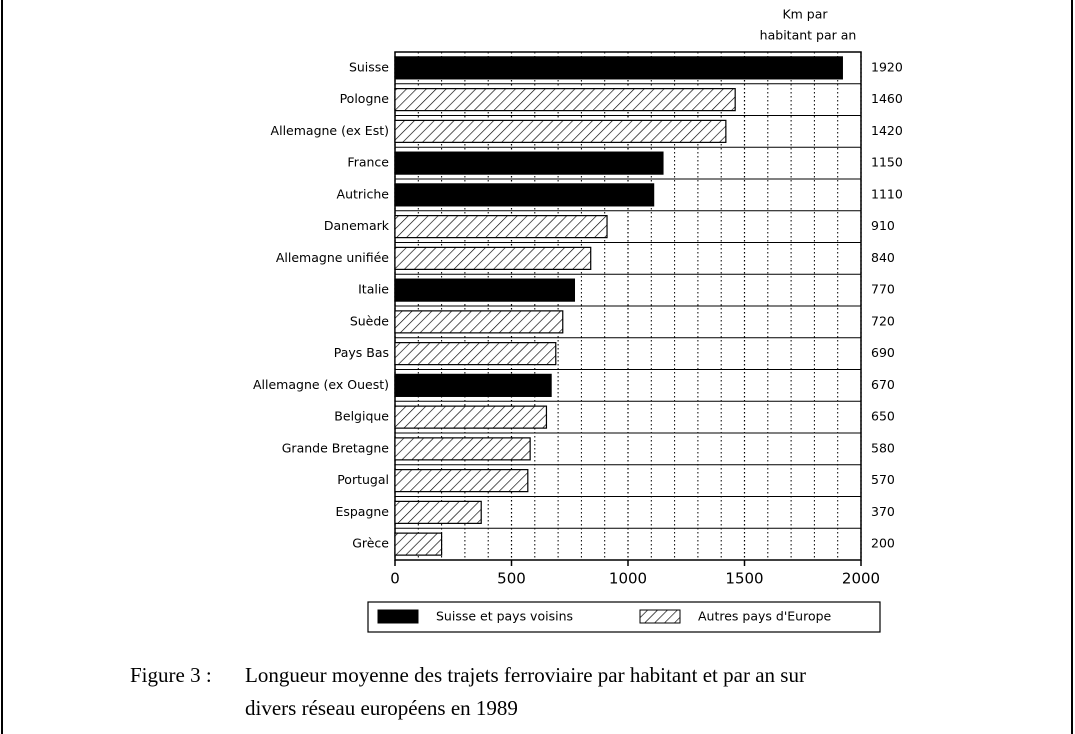  Describe the element at coordinates (883, 447) in the screenshot. I see `data-label: 580` at that location.